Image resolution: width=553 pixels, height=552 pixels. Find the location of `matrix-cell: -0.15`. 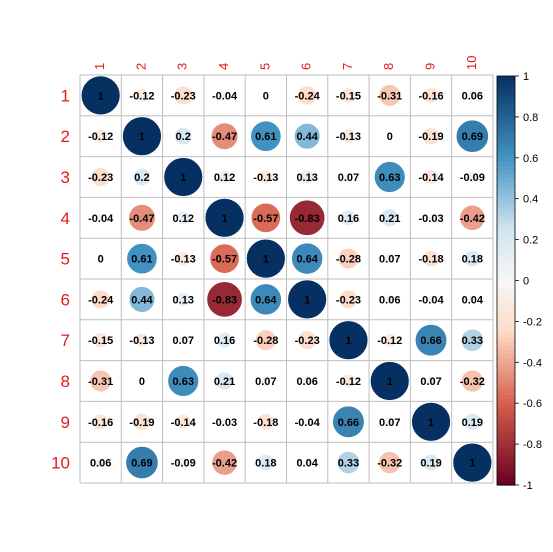

matrix-cell: -0.15 is located at coordinates (348, 95).